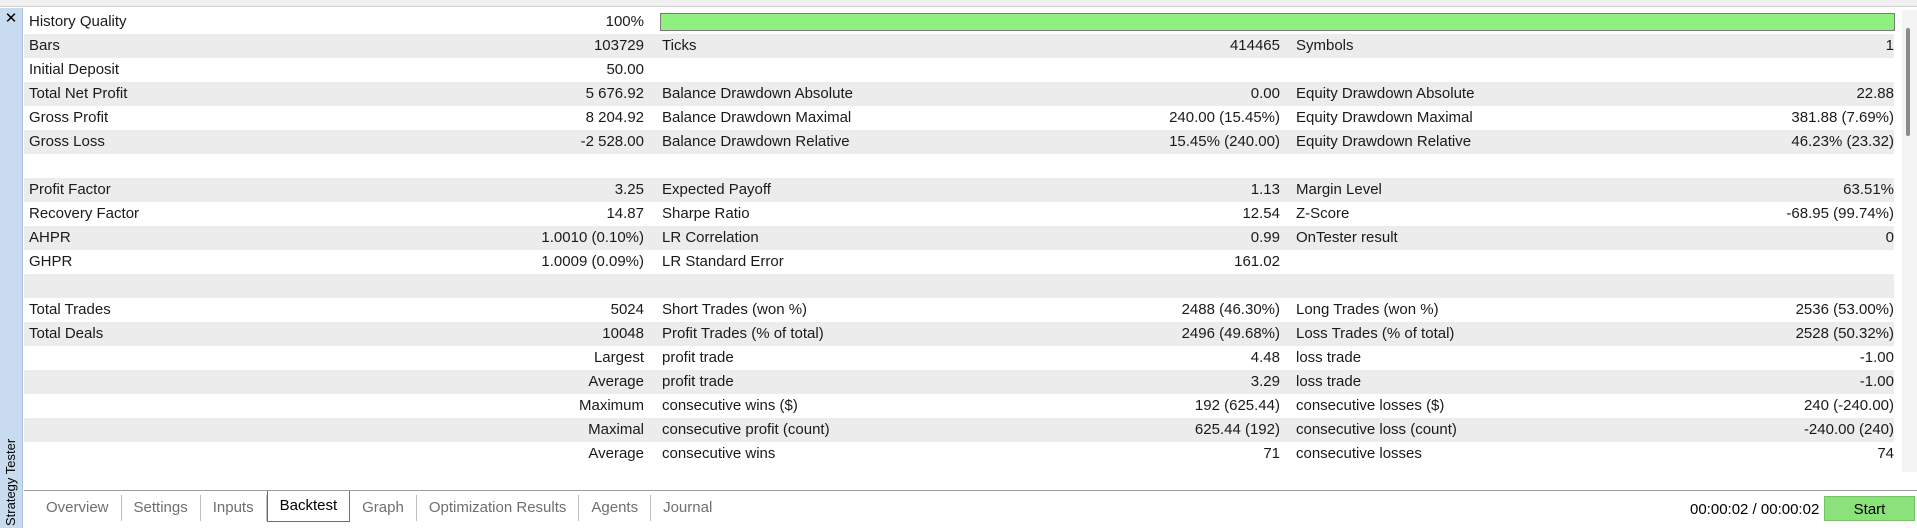 This screenshot has height=528, width=1917. What do you see at coordinates (11, 18) in the screenshot?
I see `close-icon: ✕` at bounding box center [11, 18].